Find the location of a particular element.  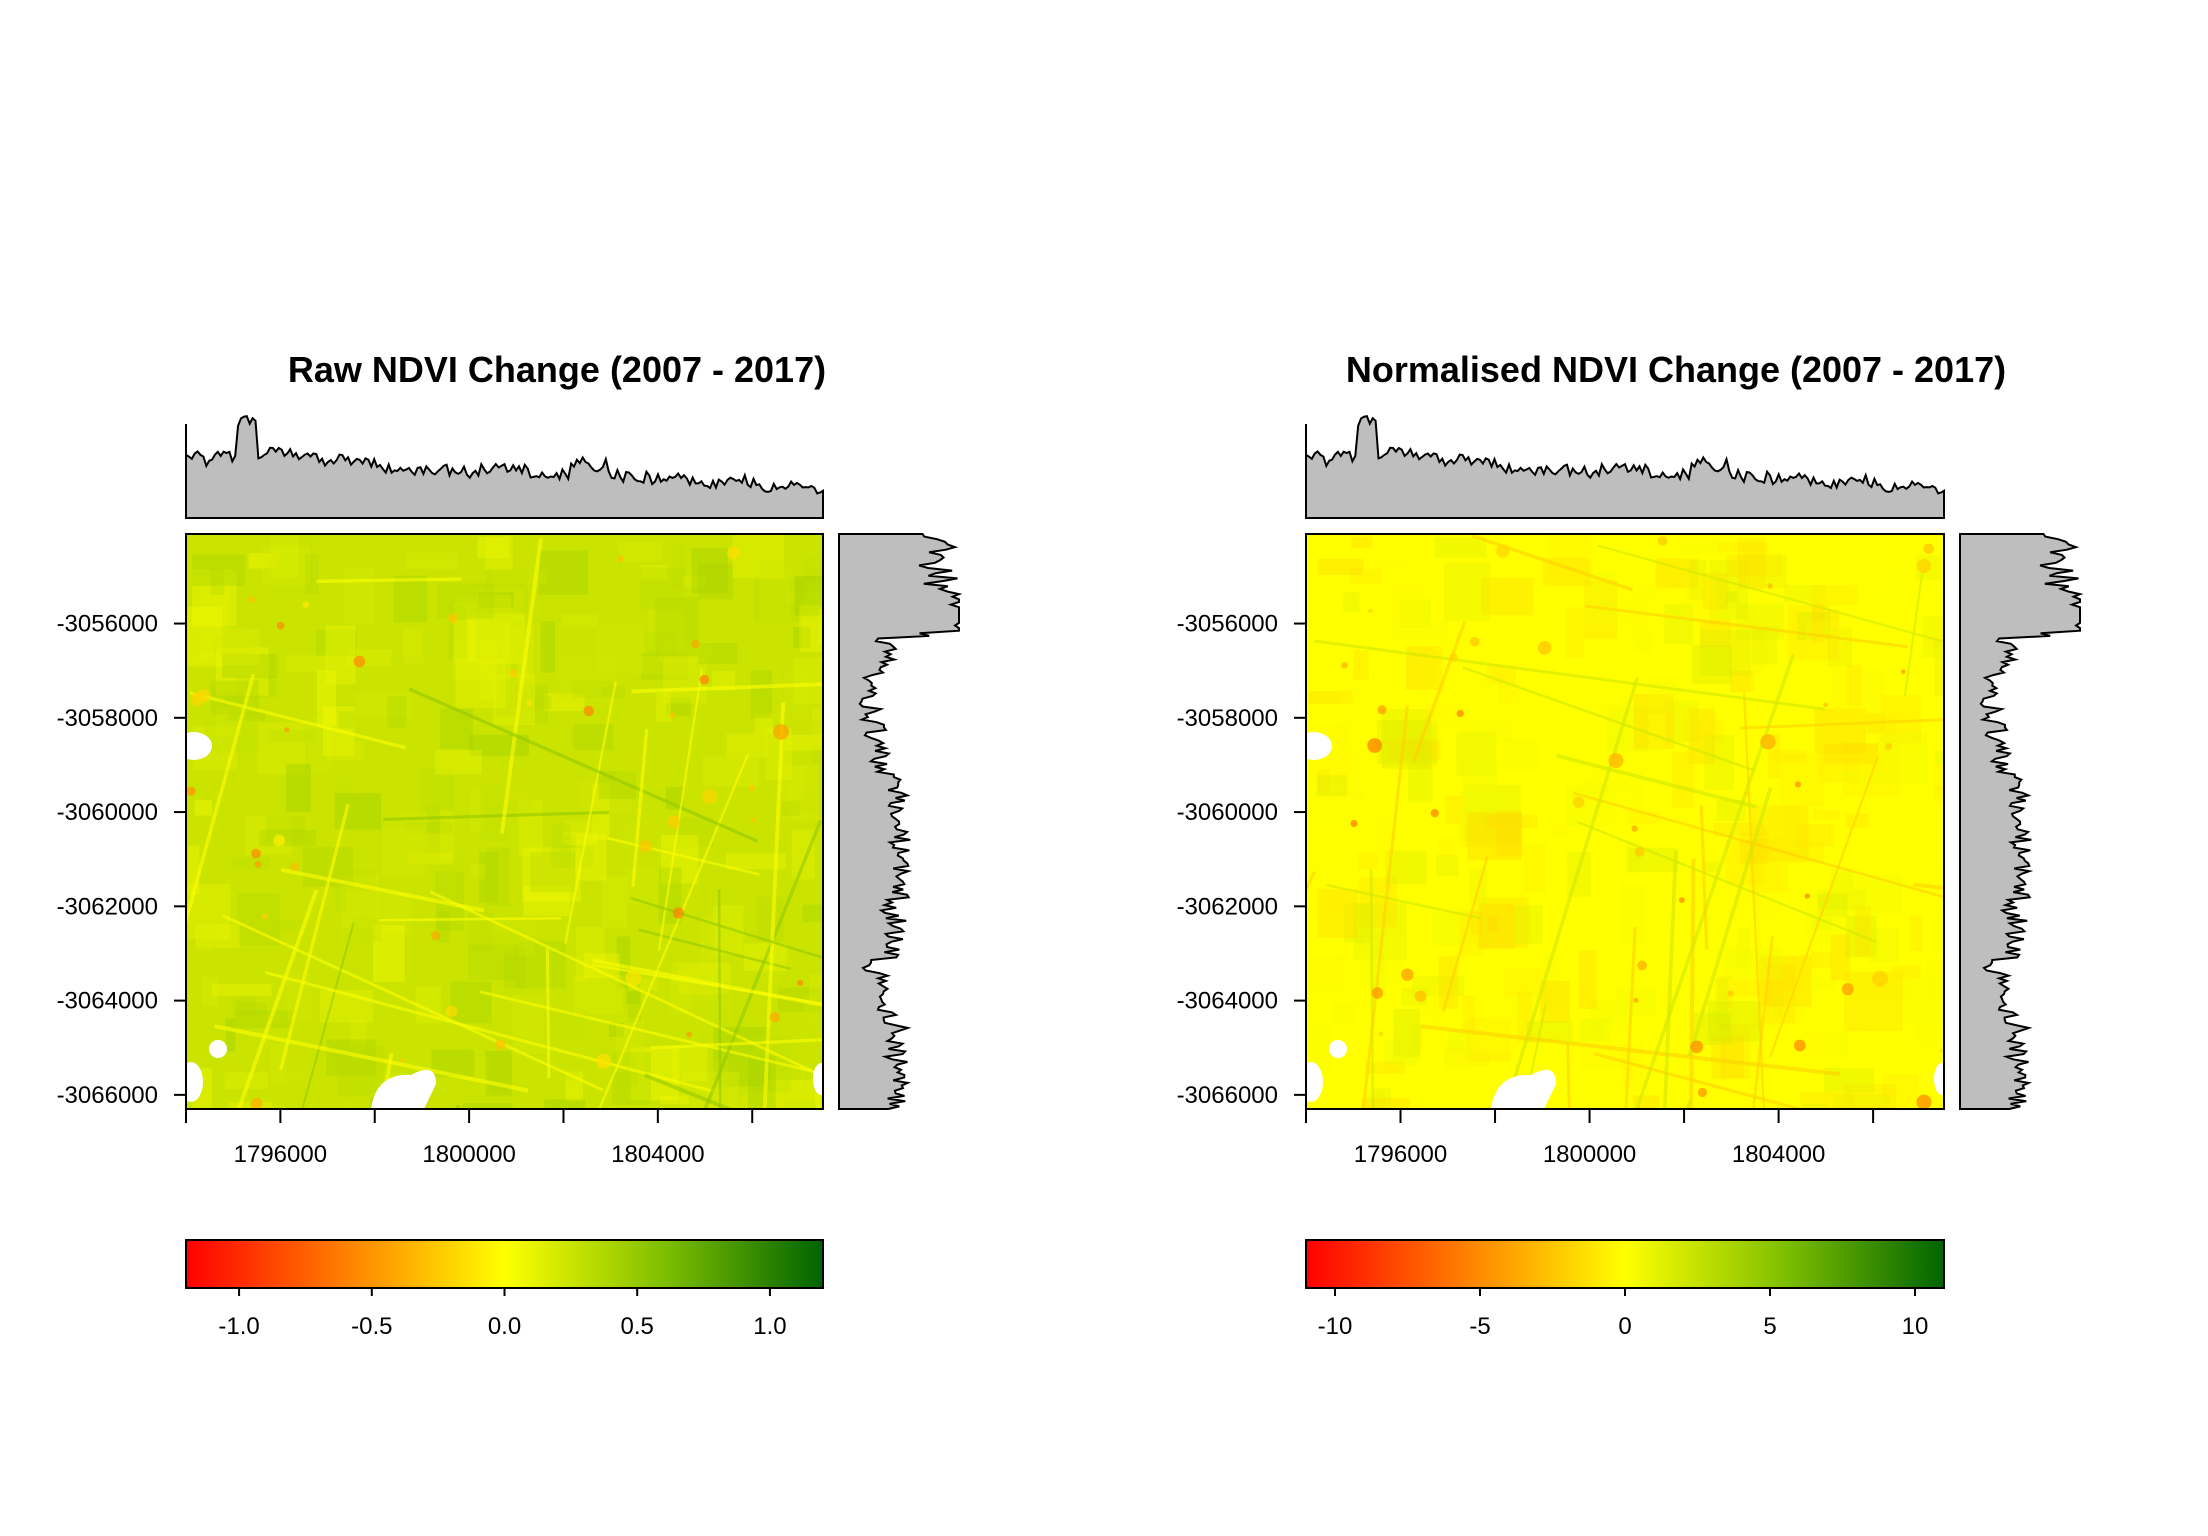

colorbar-tick-label: -1.0 is located at coordinates (238, 1326).